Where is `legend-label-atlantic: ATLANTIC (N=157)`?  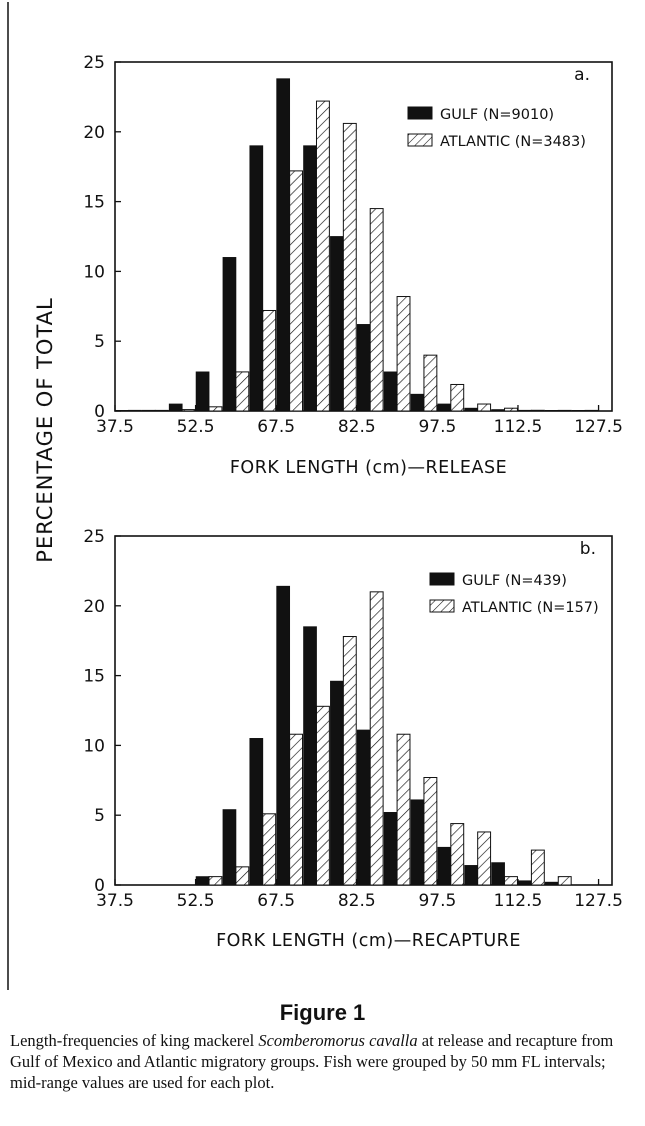 legend-label-atlantic: ATLANTIC (N=157) is located at coordinates (530, 608).